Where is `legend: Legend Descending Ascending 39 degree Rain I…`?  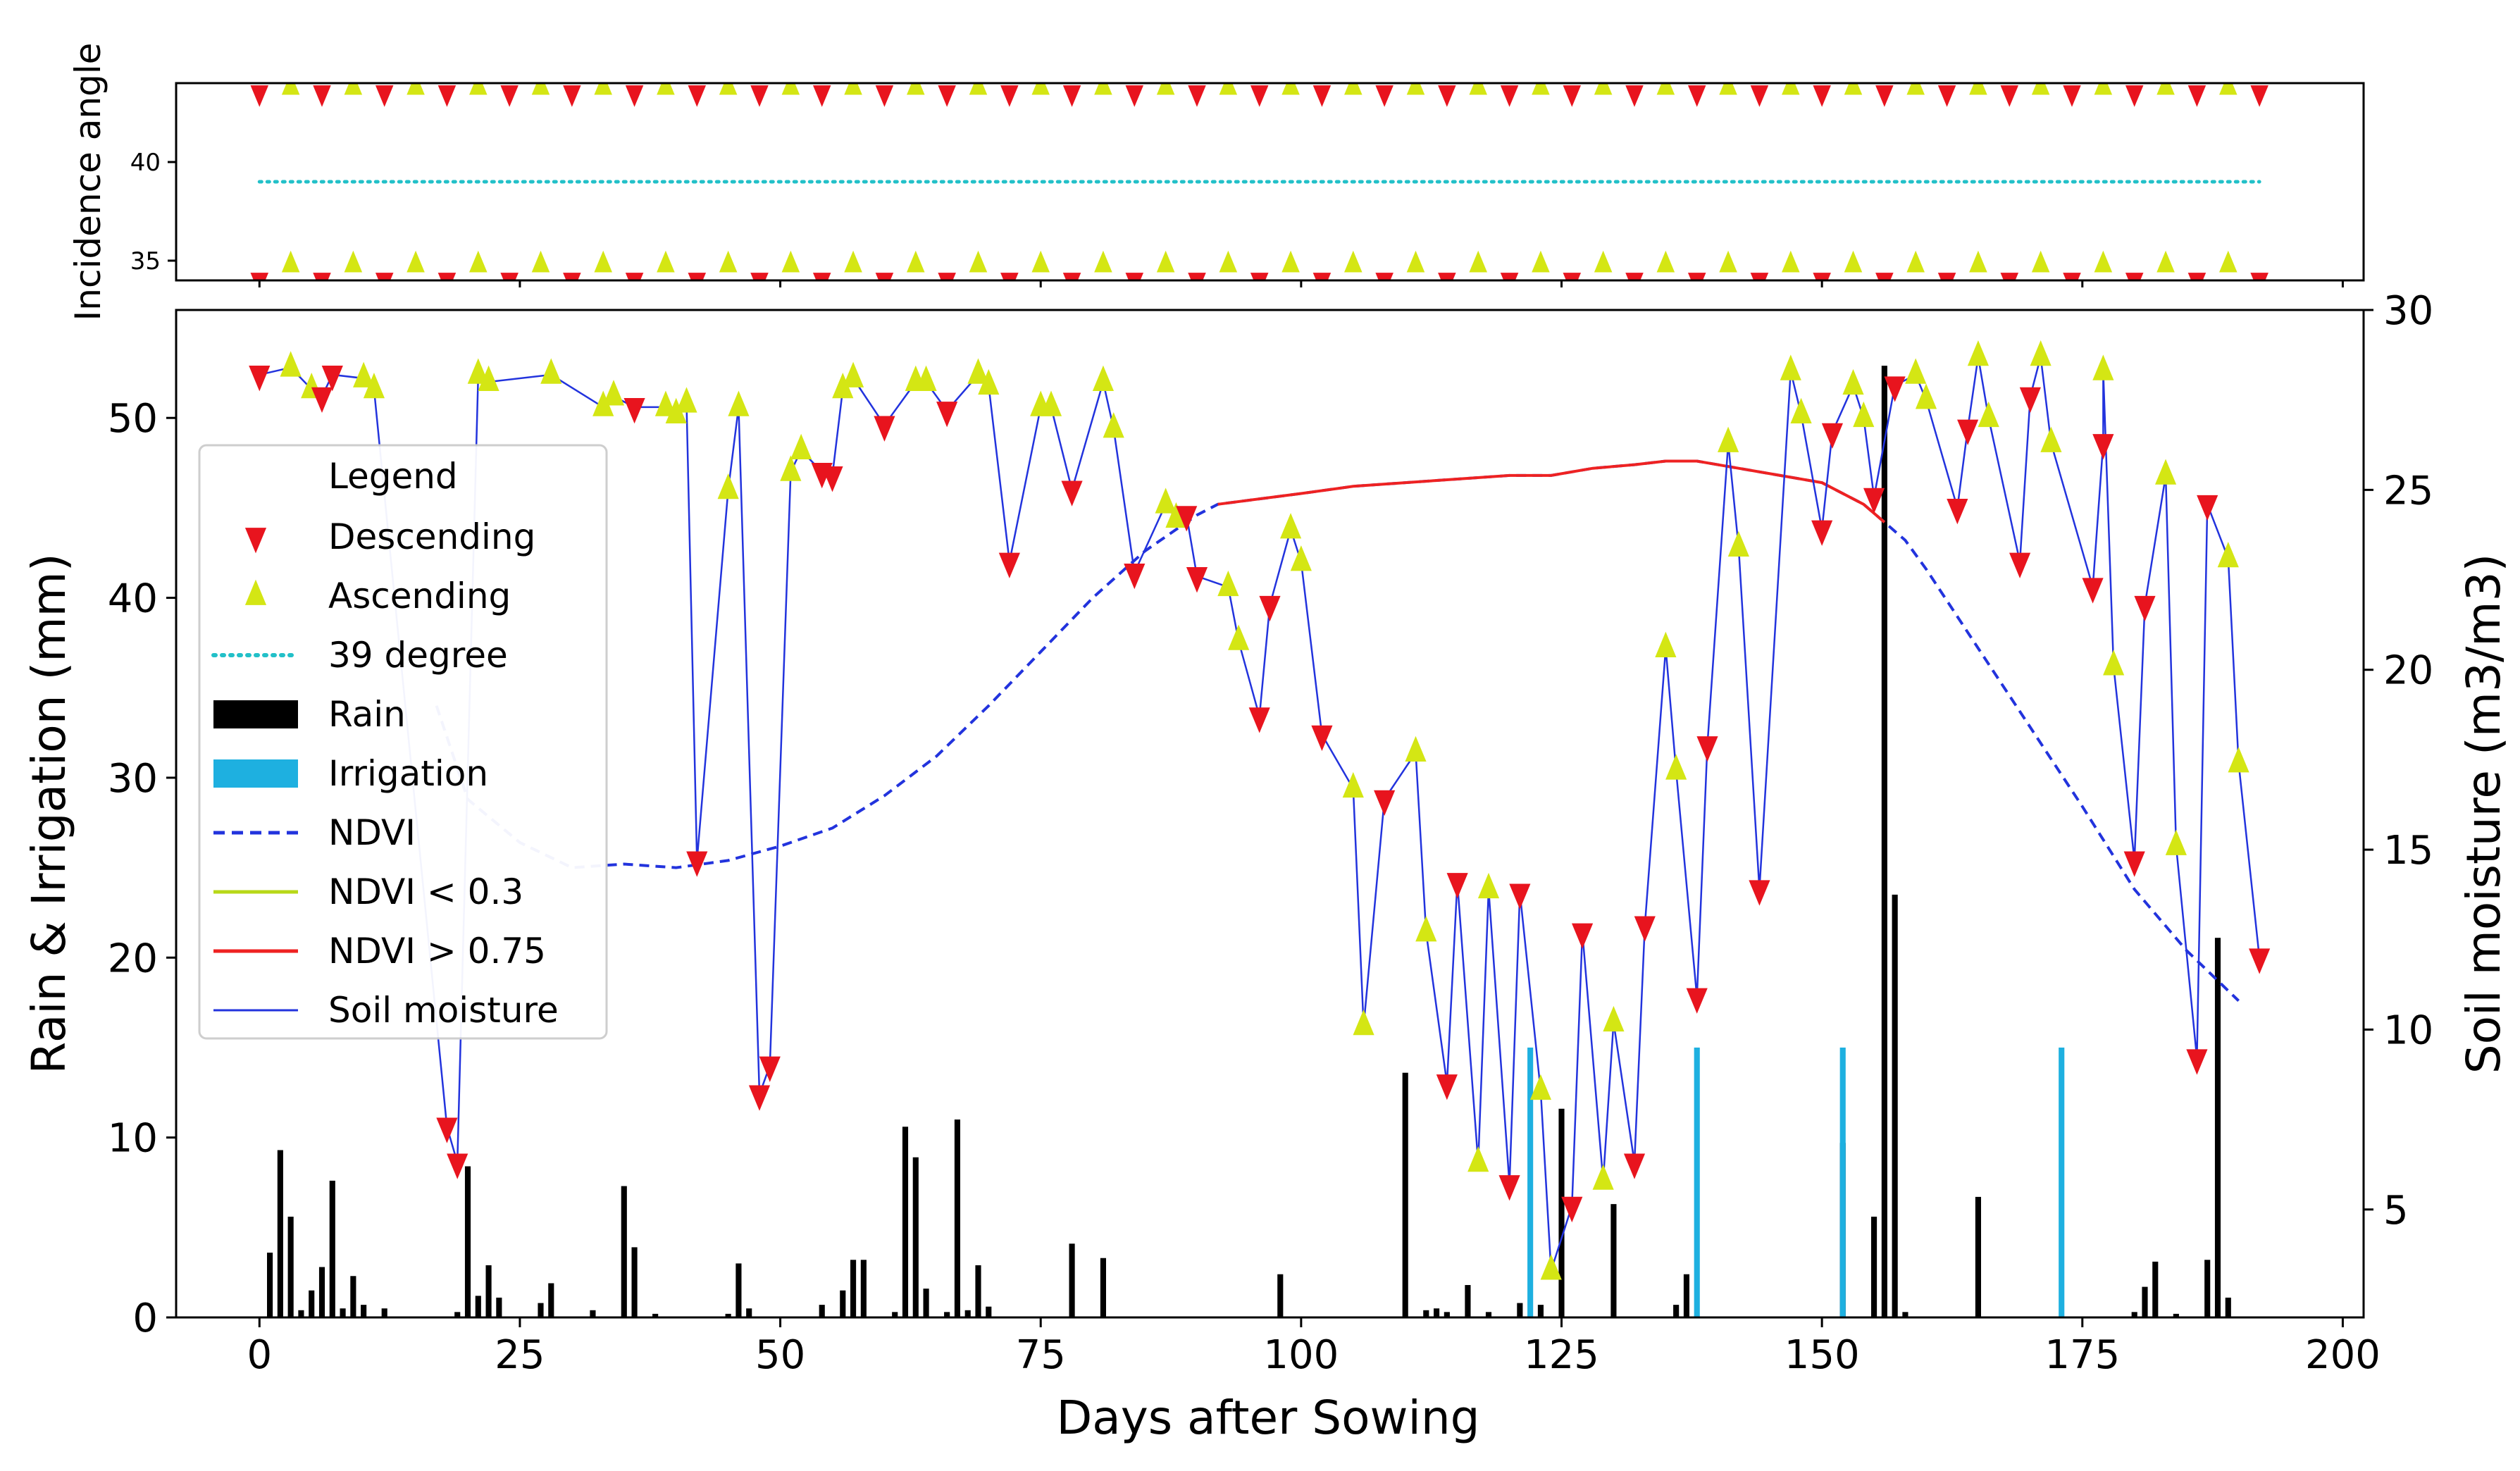 legend: Legend Descending Ascending 39 degree Rain I… is located at coordinates (403, 742).